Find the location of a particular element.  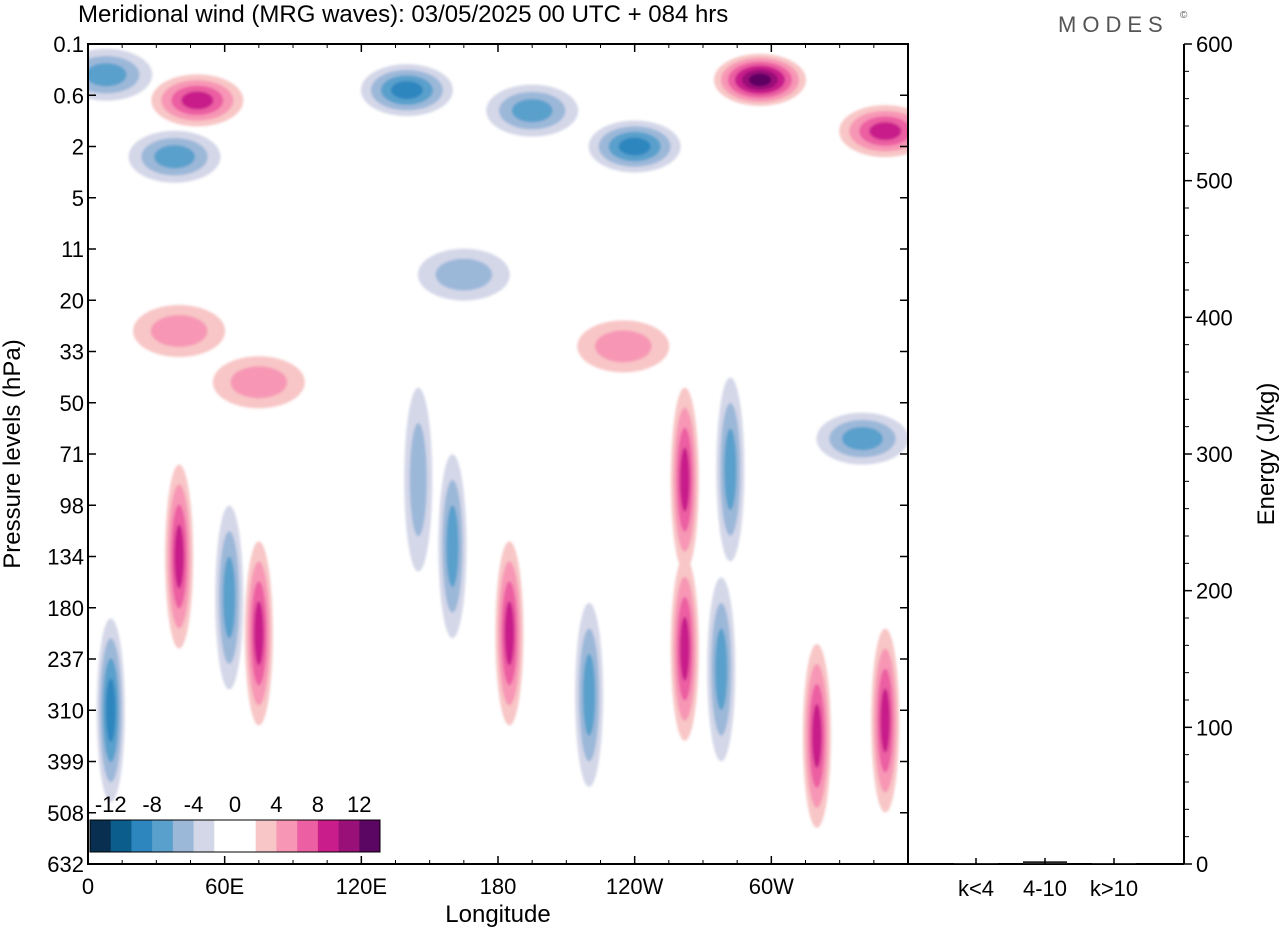

x-tick-label: 180 is located at coordinates (498, 886).